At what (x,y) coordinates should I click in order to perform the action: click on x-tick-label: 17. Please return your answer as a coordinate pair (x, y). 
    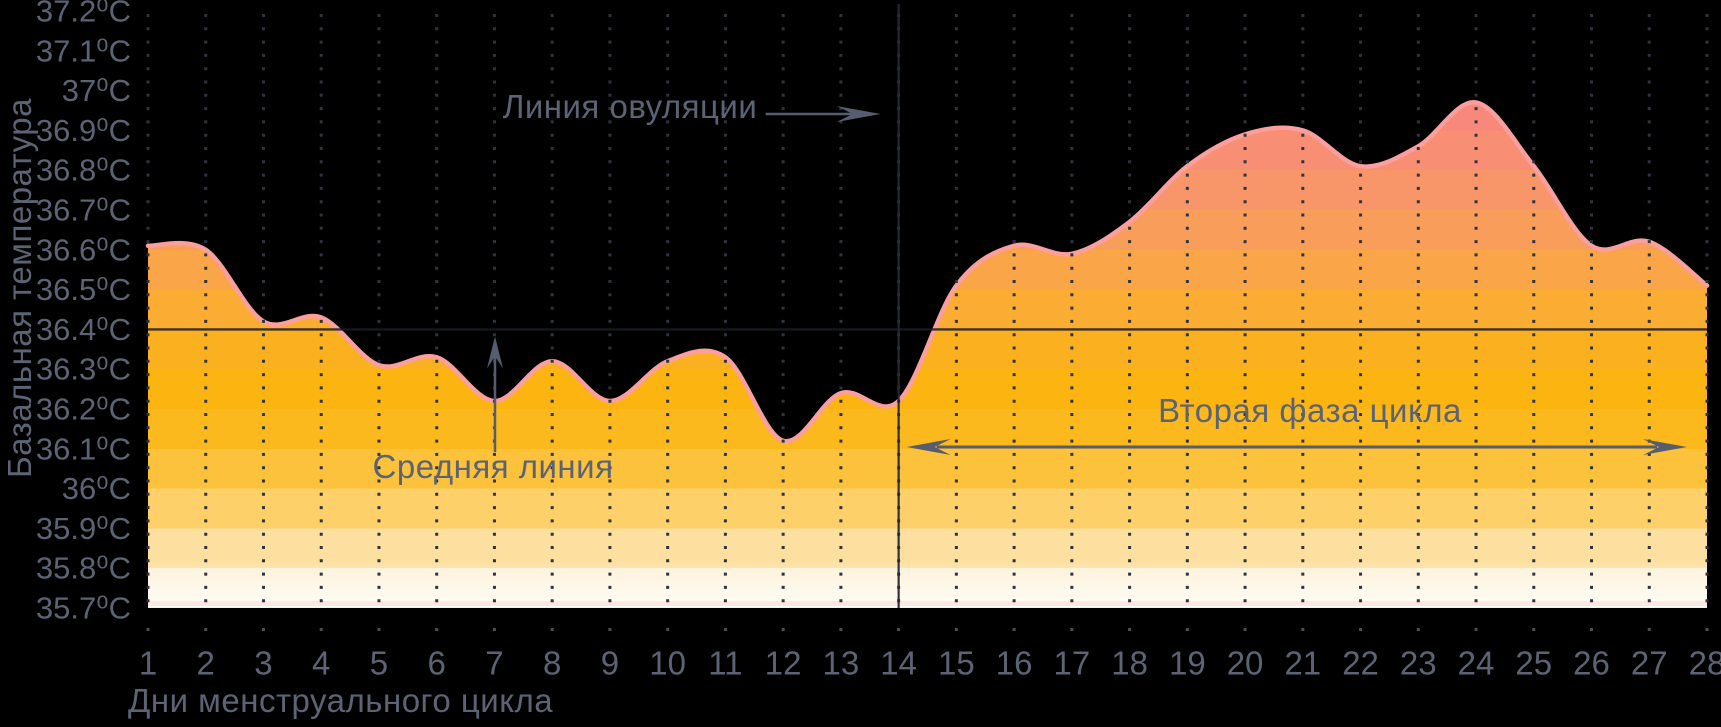
    Looking at the image, I should click on (1071, 663).